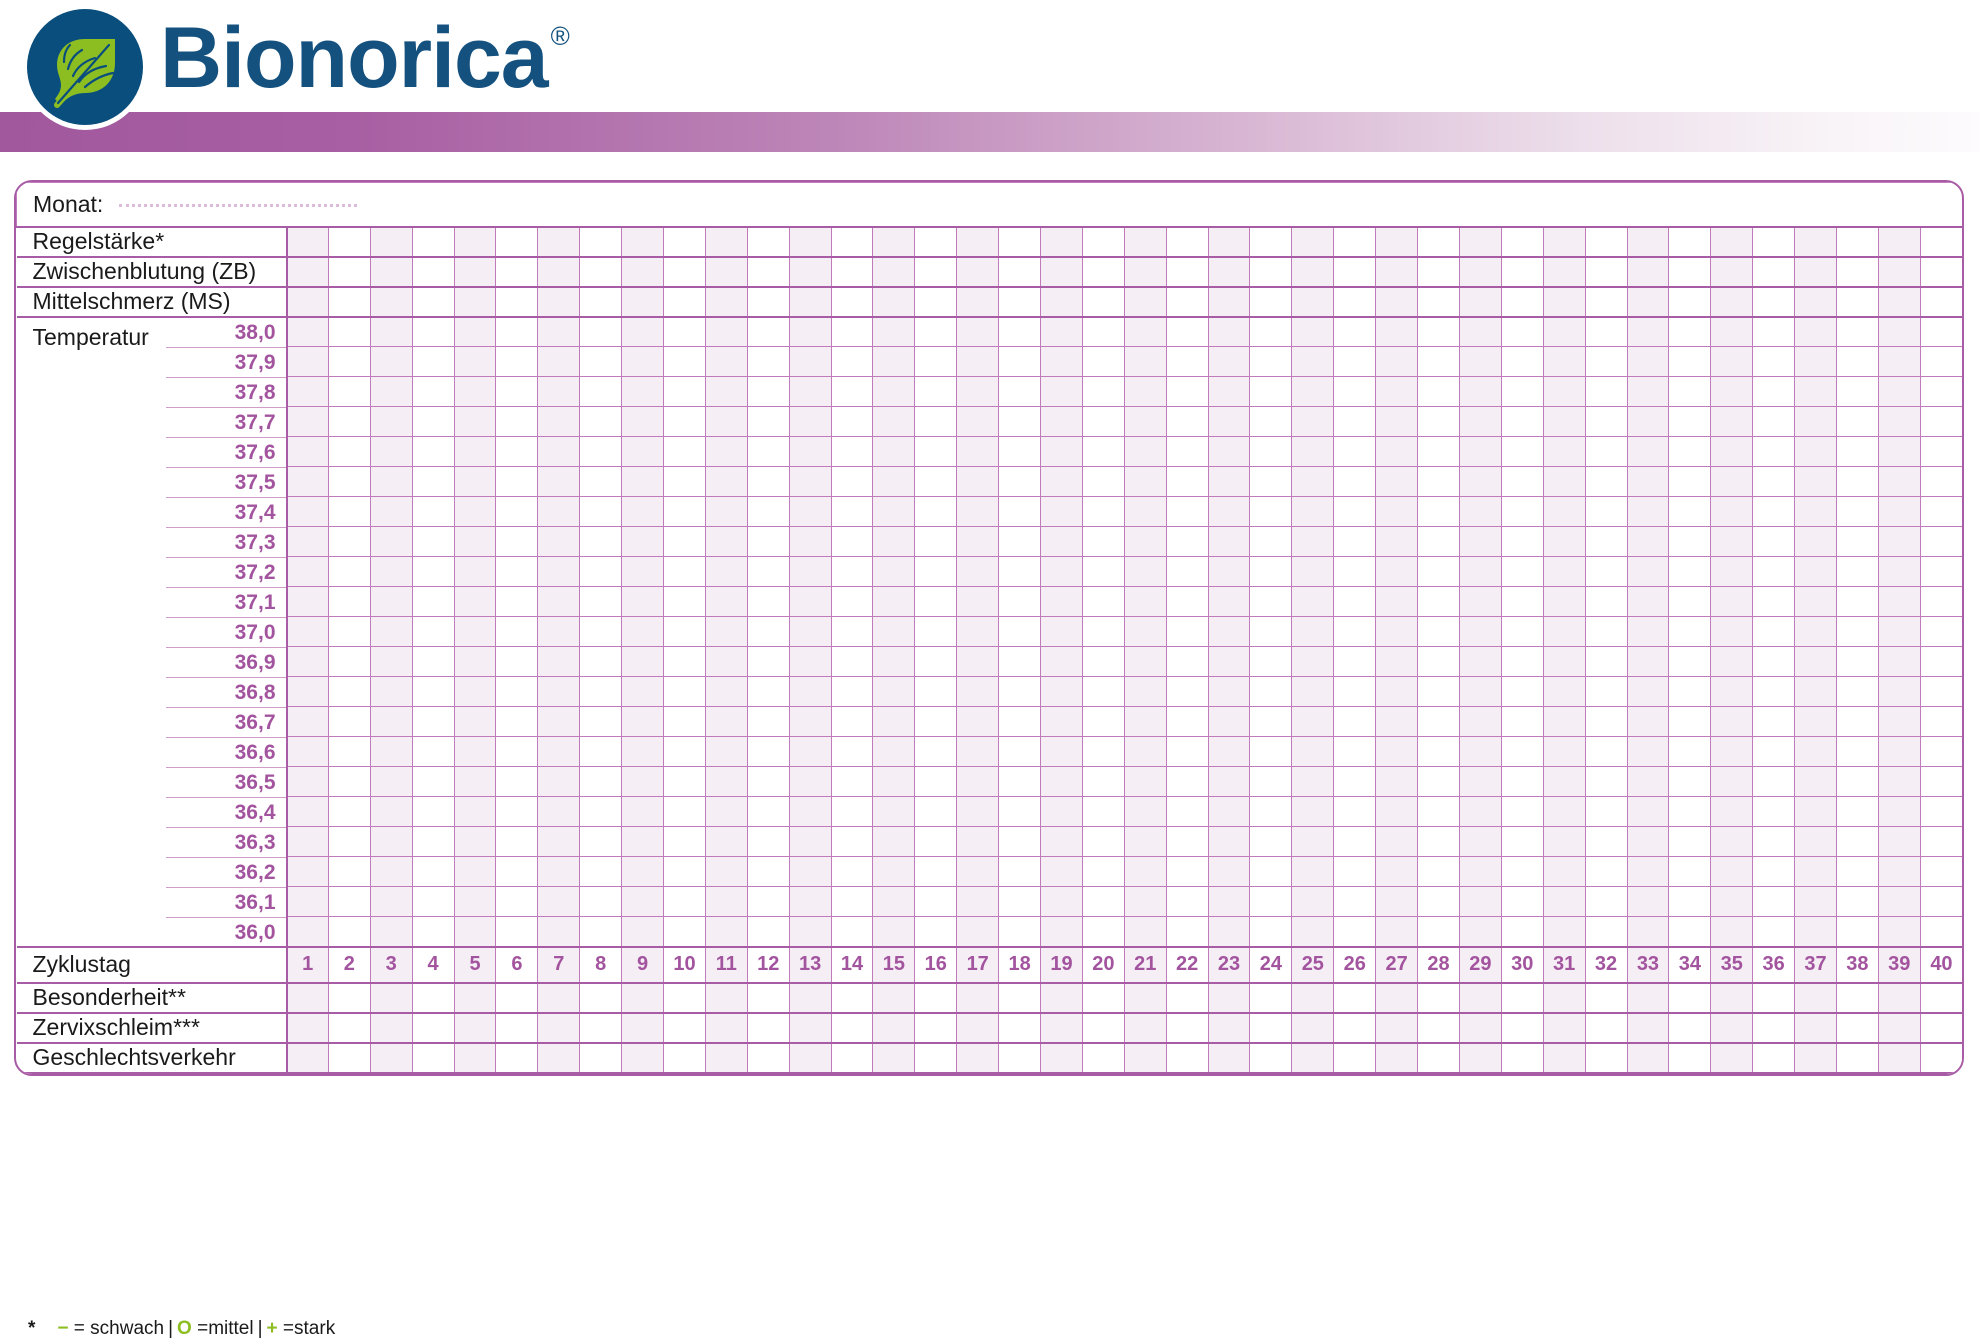 The width and height of the screenshot is (1980, 1340). Describe the element at coordinates (1438, 964) in the screenshot. I see `day-header-28: 28` at that location.